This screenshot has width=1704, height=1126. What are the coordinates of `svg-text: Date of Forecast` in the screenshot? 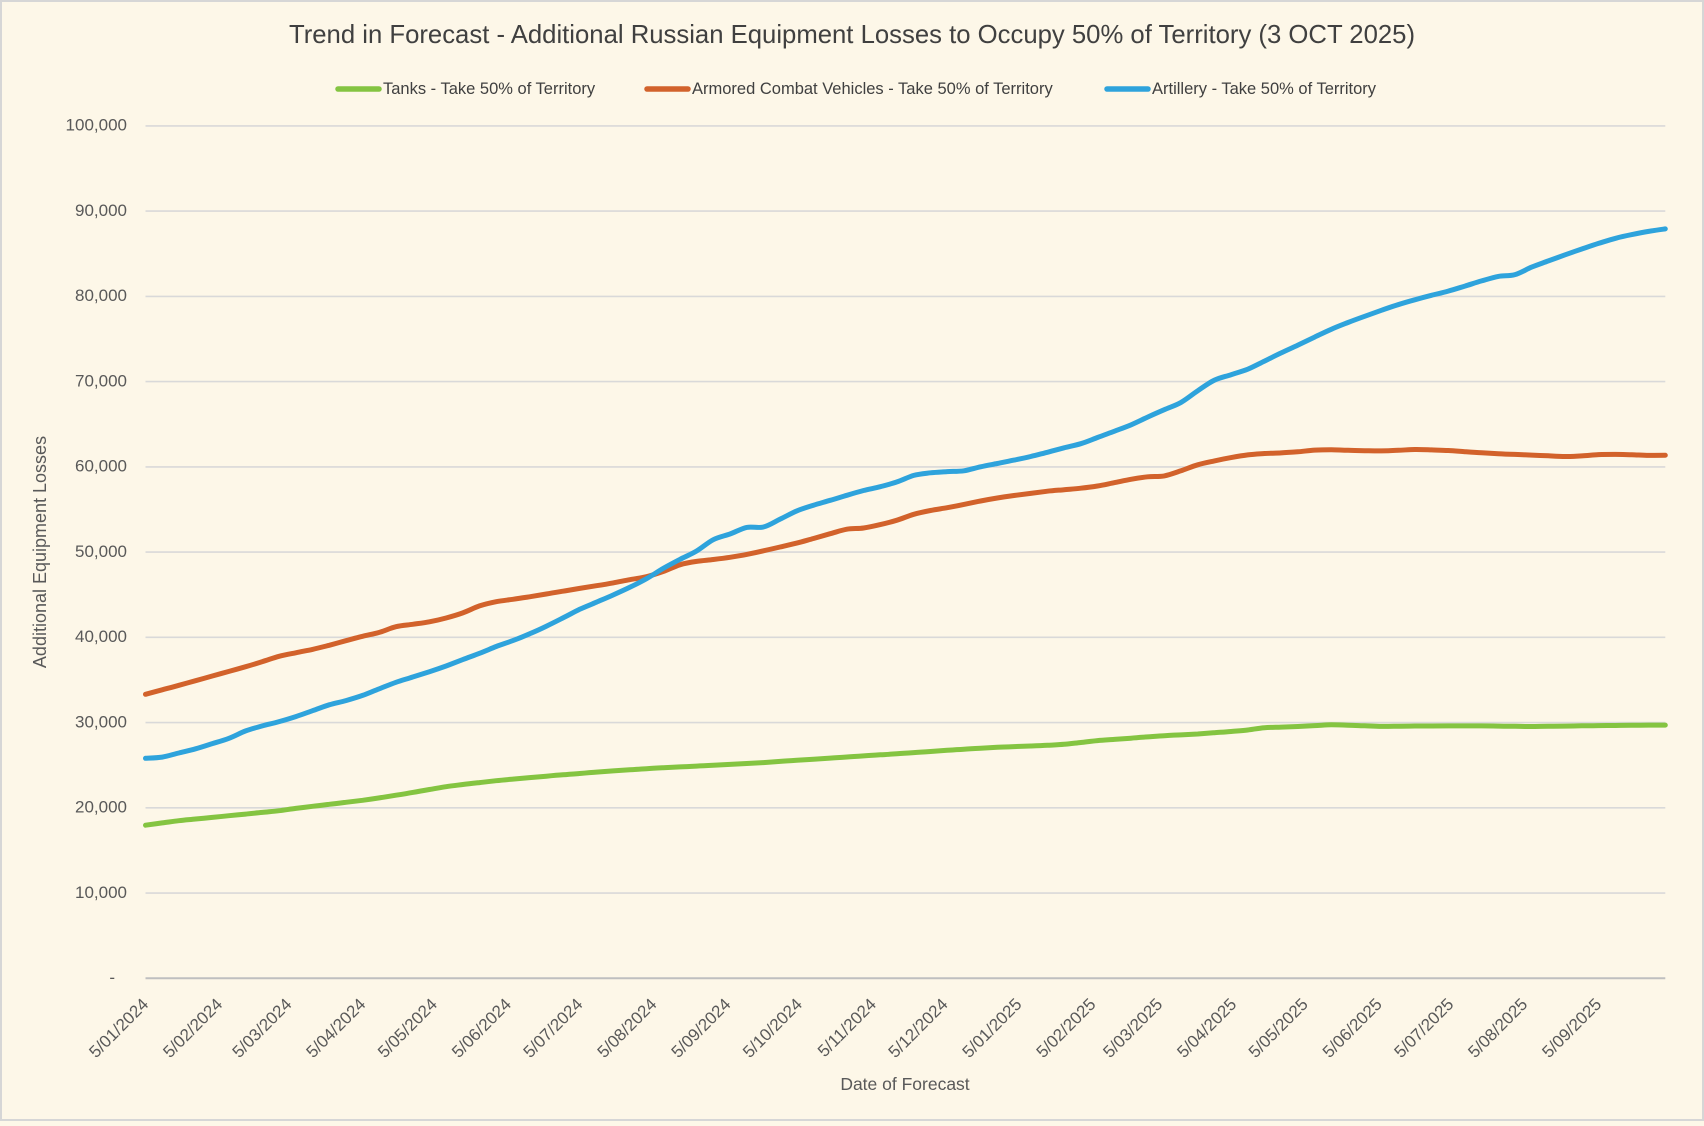 It's located at (904, 1084).